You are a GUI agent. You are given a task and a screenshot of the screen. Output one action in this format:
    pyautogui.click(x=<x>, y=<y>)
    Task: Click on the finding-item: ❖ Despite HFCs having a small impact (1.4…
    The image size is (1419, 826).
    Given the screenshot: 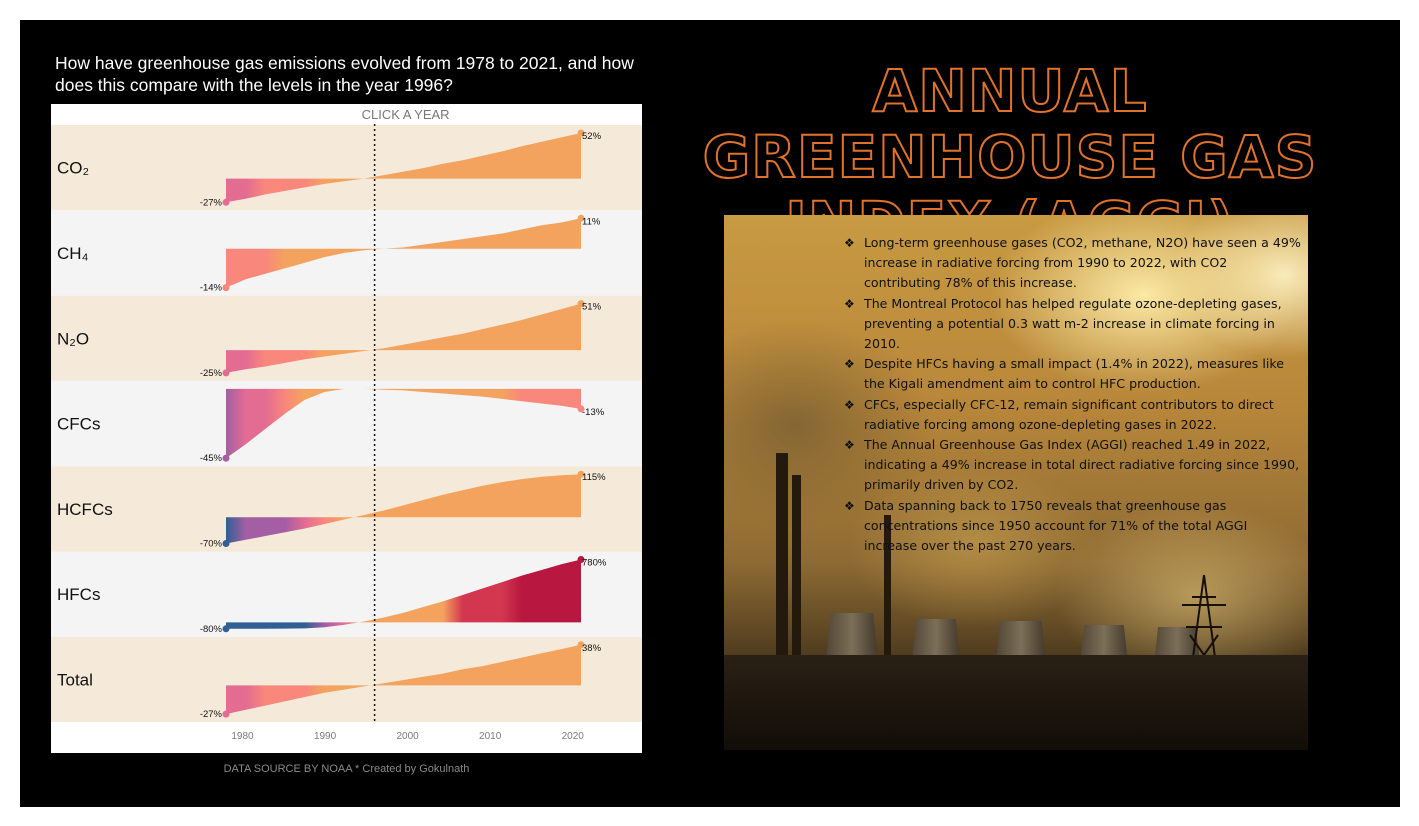 What is the action you would take?
    pyautogui.click(x=1064, y=374)
    